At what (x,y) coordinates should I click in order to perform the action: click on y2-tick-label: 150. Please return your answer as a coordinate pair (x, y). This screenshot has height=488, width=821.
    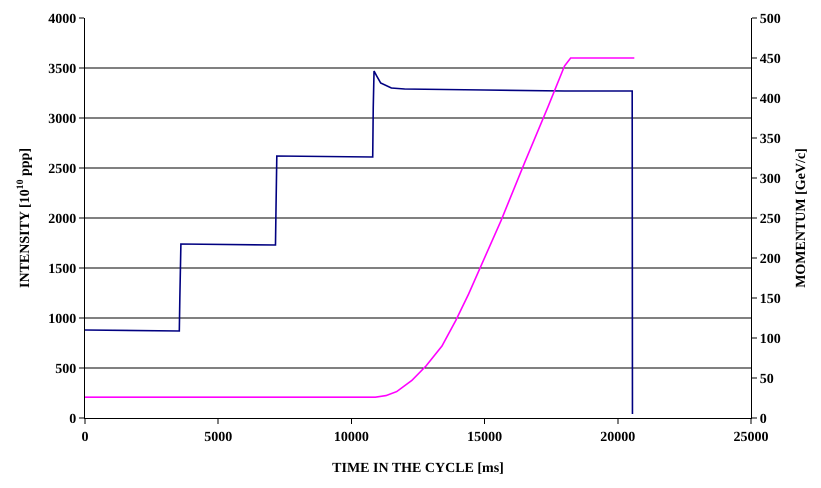
    Looking at the image, I should click on (770, 299).